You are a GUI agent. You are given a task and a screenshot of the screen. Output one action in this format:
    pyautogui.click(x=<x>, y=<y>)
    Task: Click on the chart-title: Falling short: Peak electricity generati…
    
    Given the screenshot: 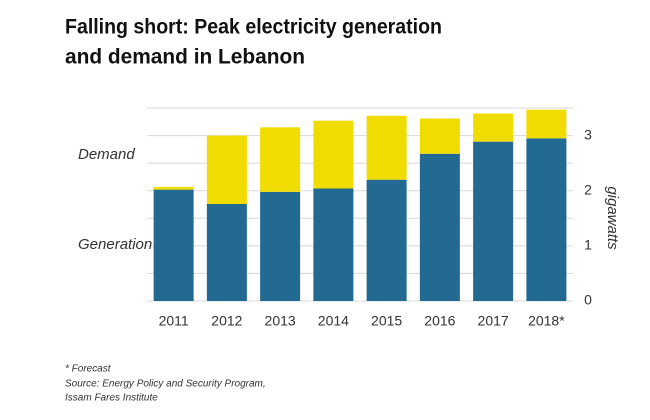 What is the action you would take?
    pyautogui.click(x=253, y=27)
    